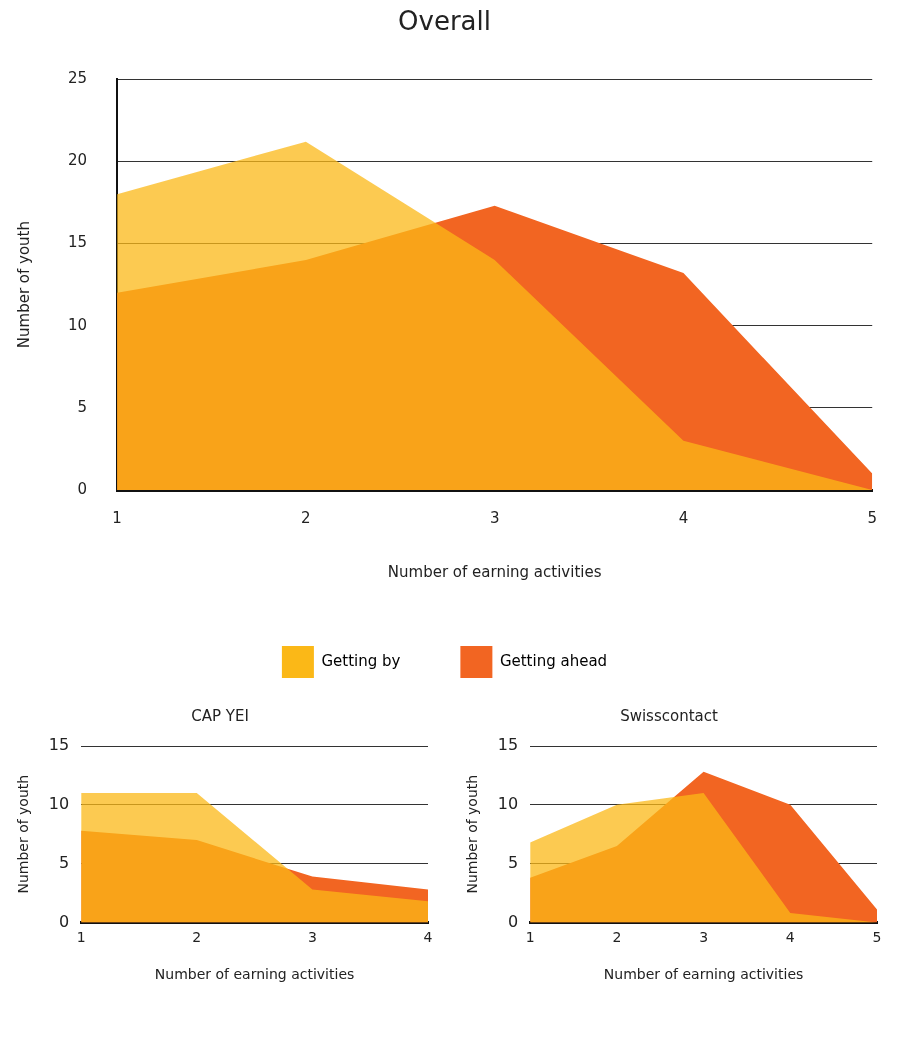 The height and width of the screenshot is (1040, 905). What do you see at coordinates (220, 715) in the screenshot?
I see `chart-title: CAP YEI` at bounding box center [220, 715].